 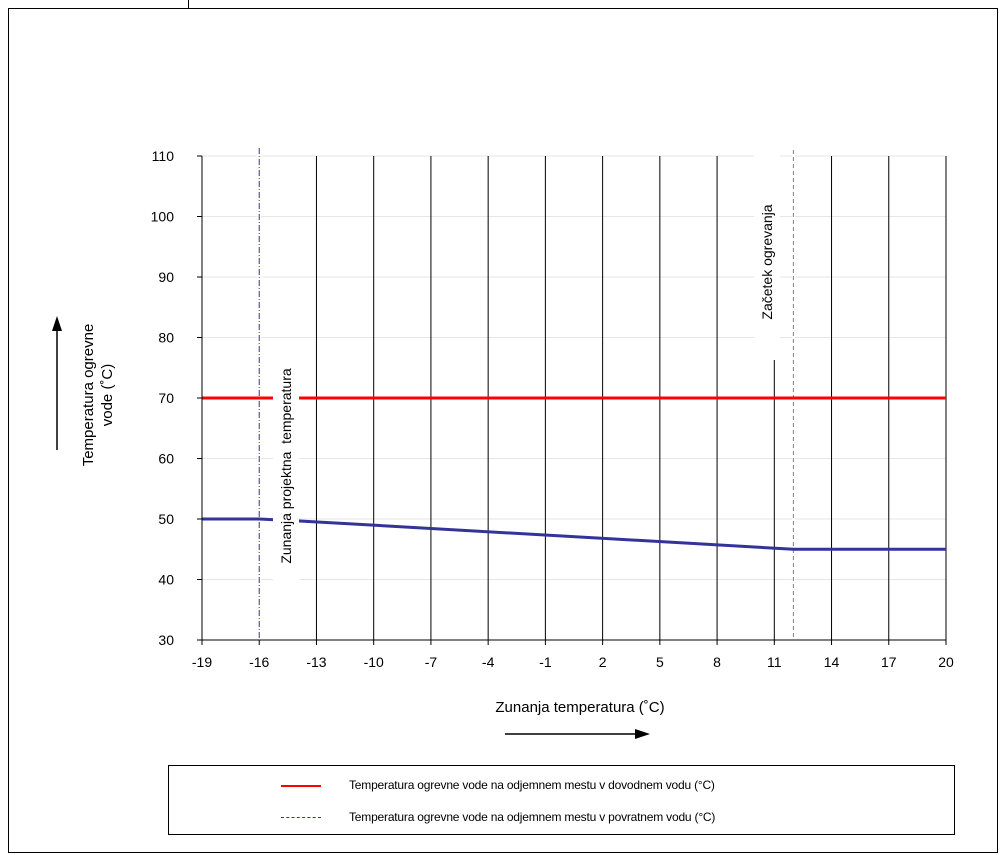 I want to click on x-tick-label: 5, so click(x=660, y=662).